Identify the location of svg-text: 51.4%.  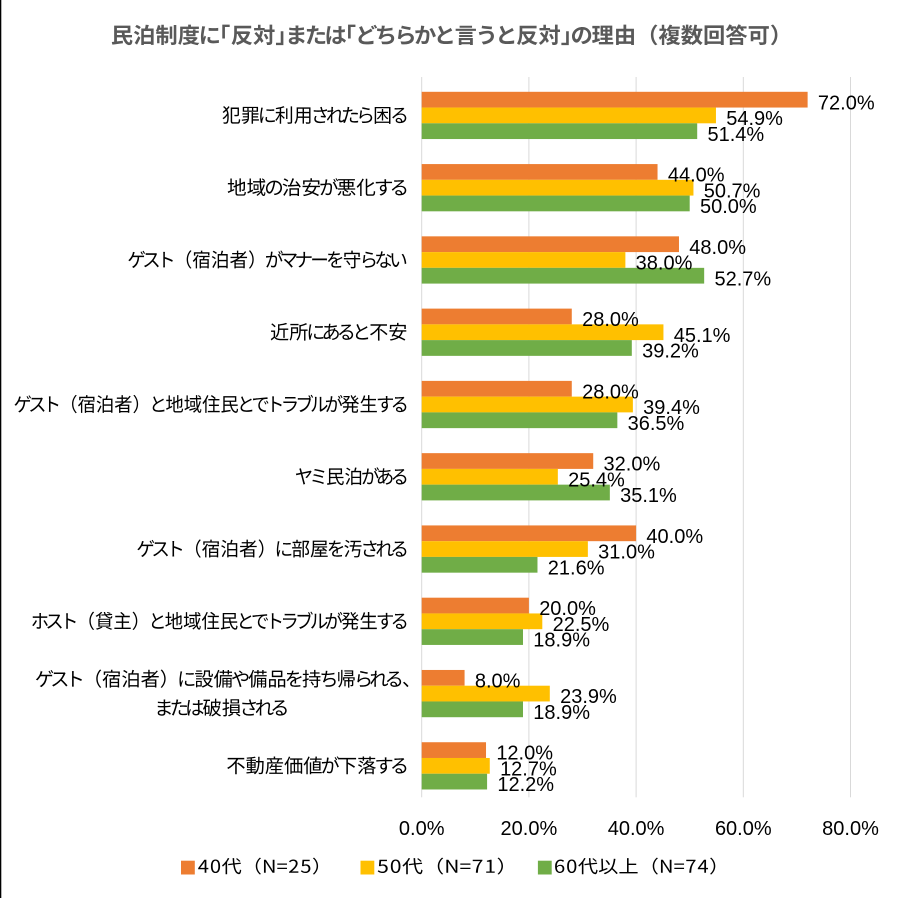
(736, 135).